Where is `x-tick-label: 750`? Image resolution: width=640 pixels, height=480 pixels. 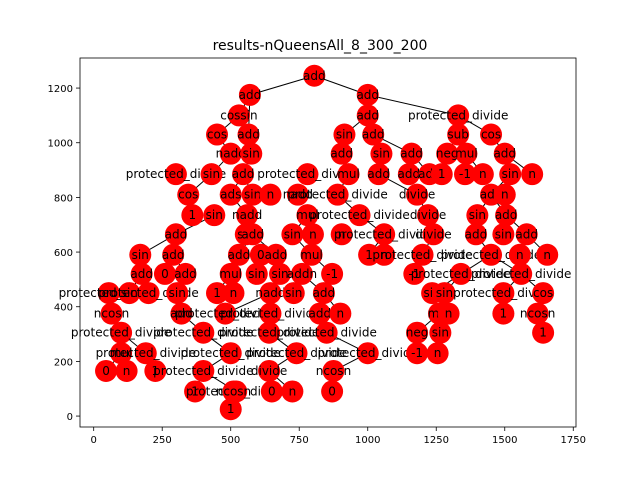
x-tick-label: 750 is located at coordinates (299, 440).